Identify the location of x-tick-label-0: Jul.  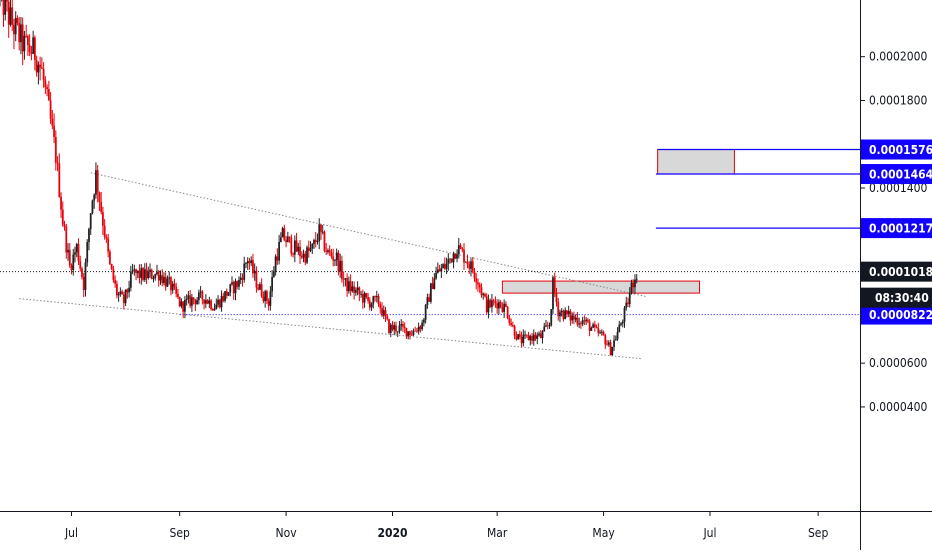
(71, 533).